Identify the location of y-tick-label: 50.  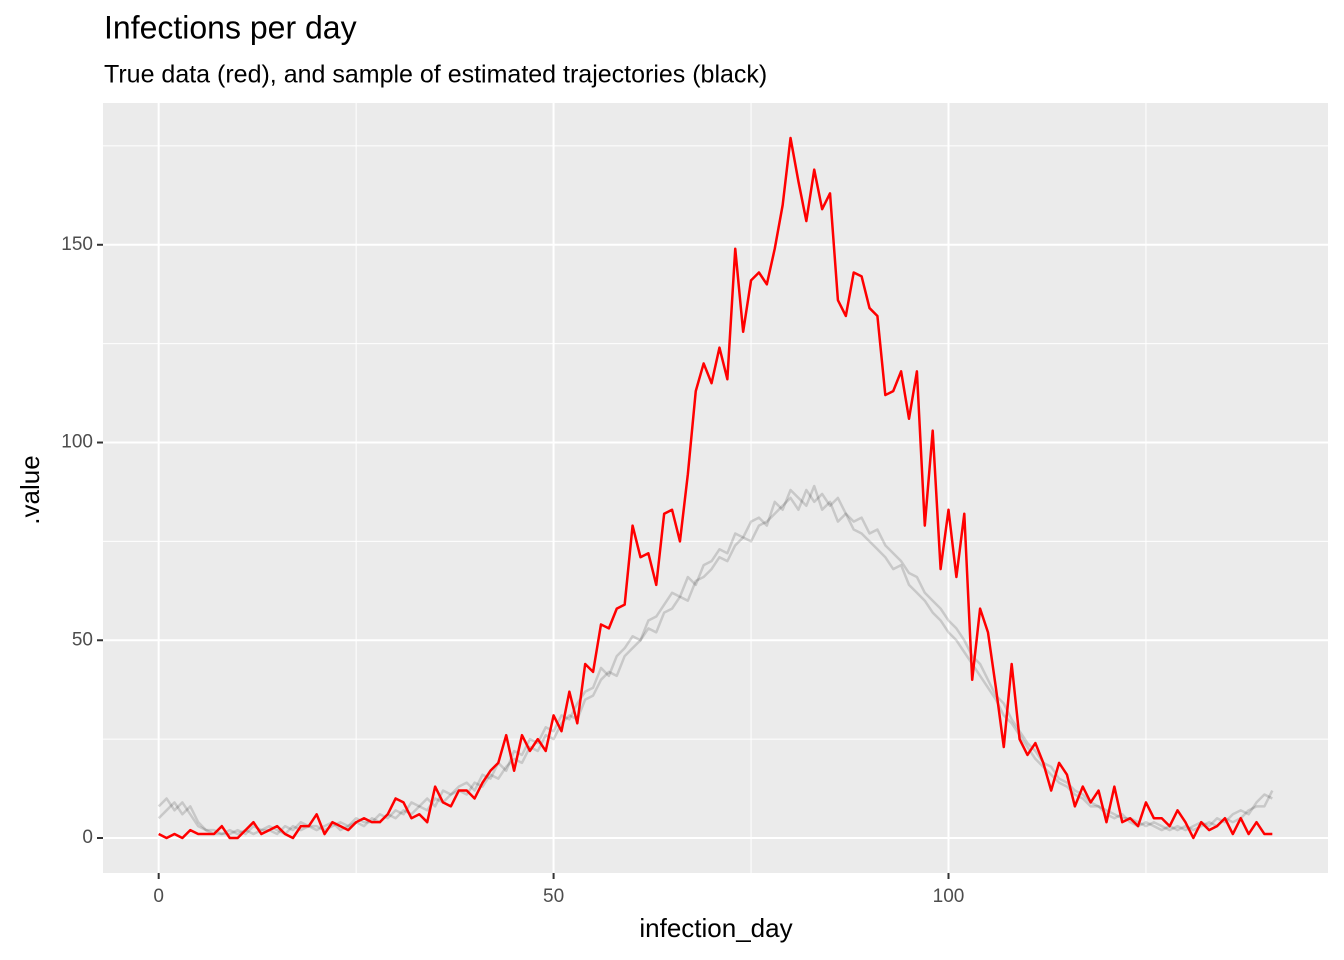
(82, 639).